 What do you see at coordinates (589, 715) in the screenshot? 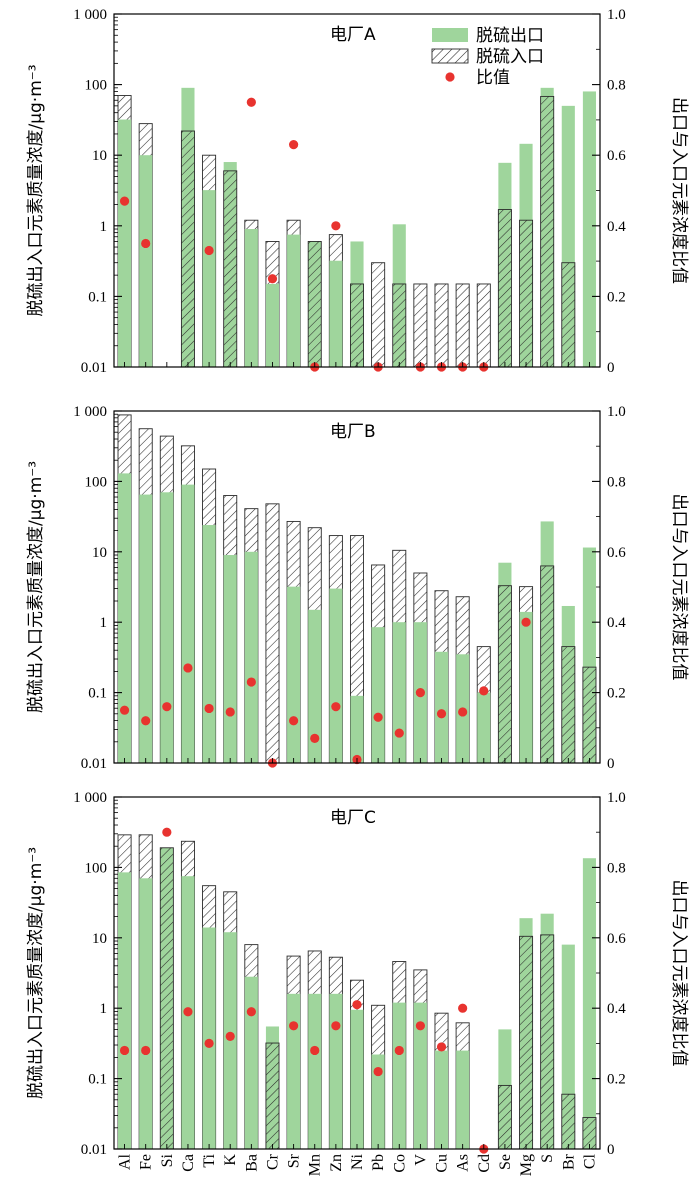
I see `bar-inlet-Cl` at bounding box center [589, 715].